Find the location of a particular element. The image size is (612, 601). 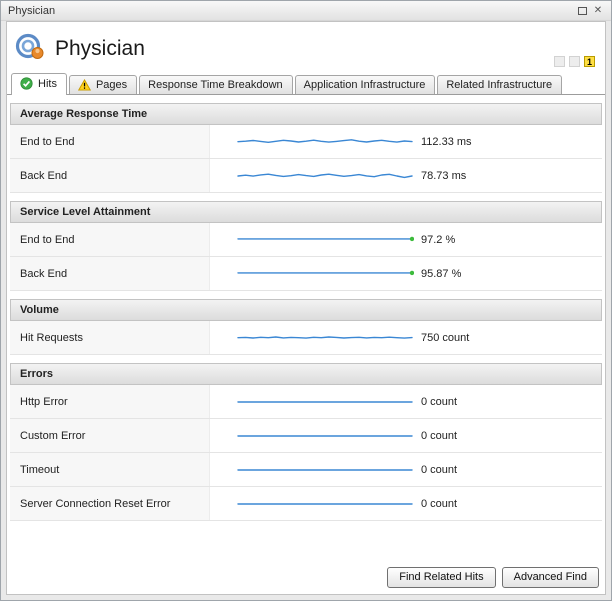

section-title: Average Response Time is located at coordinates (306, 114).